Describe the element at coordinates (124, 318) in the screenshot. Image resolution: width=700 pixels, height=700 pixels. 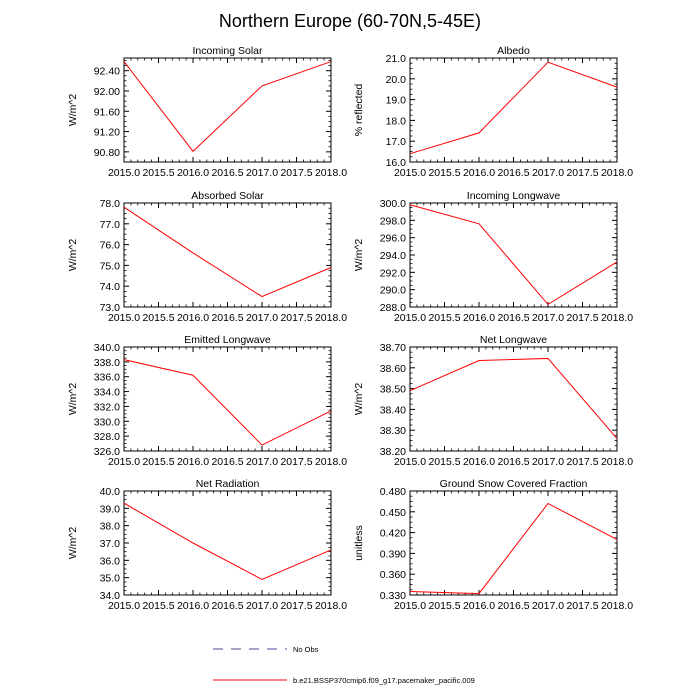
I see `panel-3-xtick-label: 2015.0` at that location.